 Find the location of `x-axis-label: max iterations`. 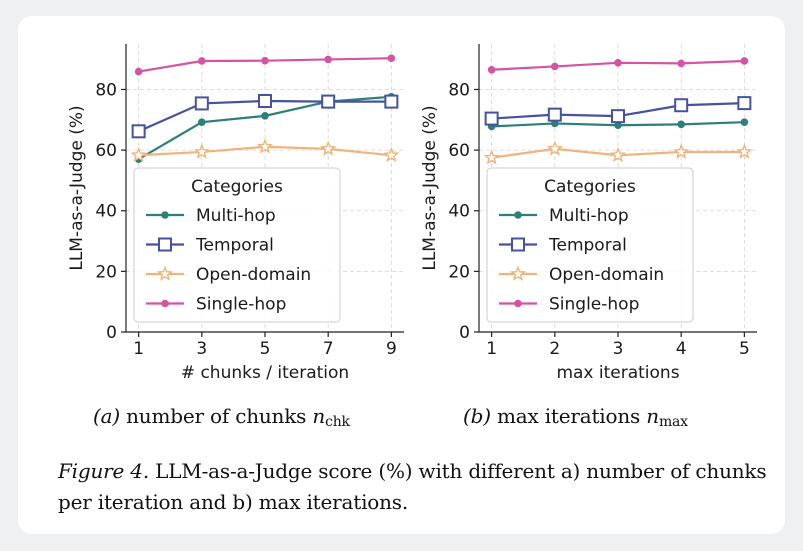

x-axis-label: max iterations is located at coordinates (617, 373).